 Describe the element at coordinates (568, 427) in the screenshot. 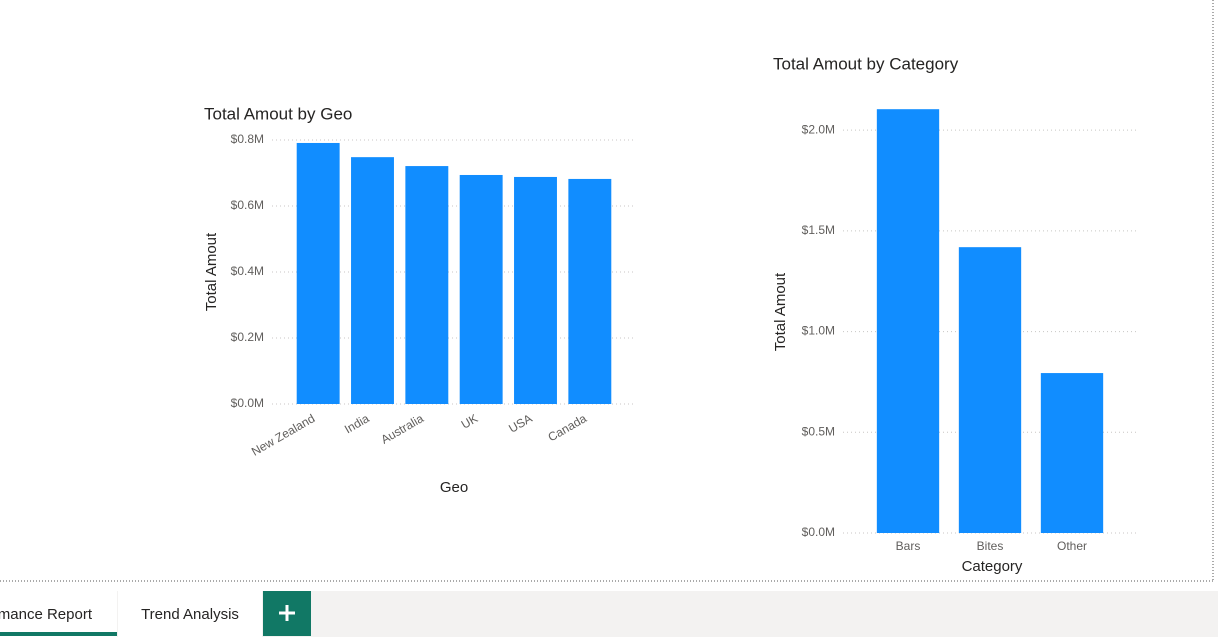

I see `x-tick-label: Canada` at that location.